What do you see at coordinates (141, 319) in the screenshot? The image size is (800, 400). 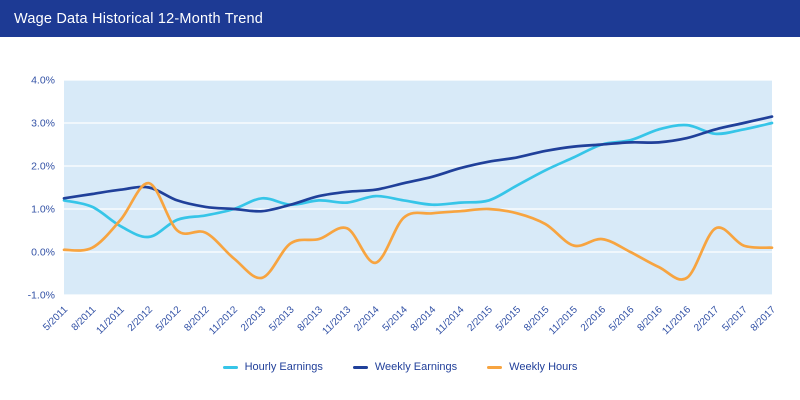 I see `x-axis-label: 2/2012` at bounding box center [141, 319].